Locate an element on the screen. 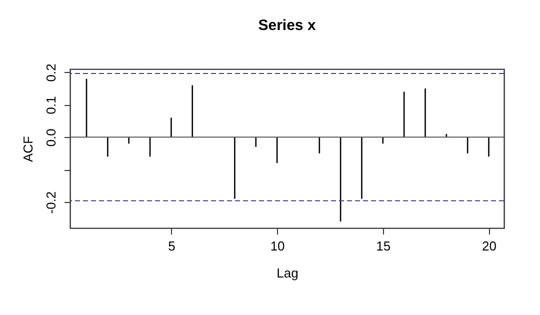 This screenshot has width=540, height=315. y-tick-label: 0.2 is located at coordinates (51, 73).